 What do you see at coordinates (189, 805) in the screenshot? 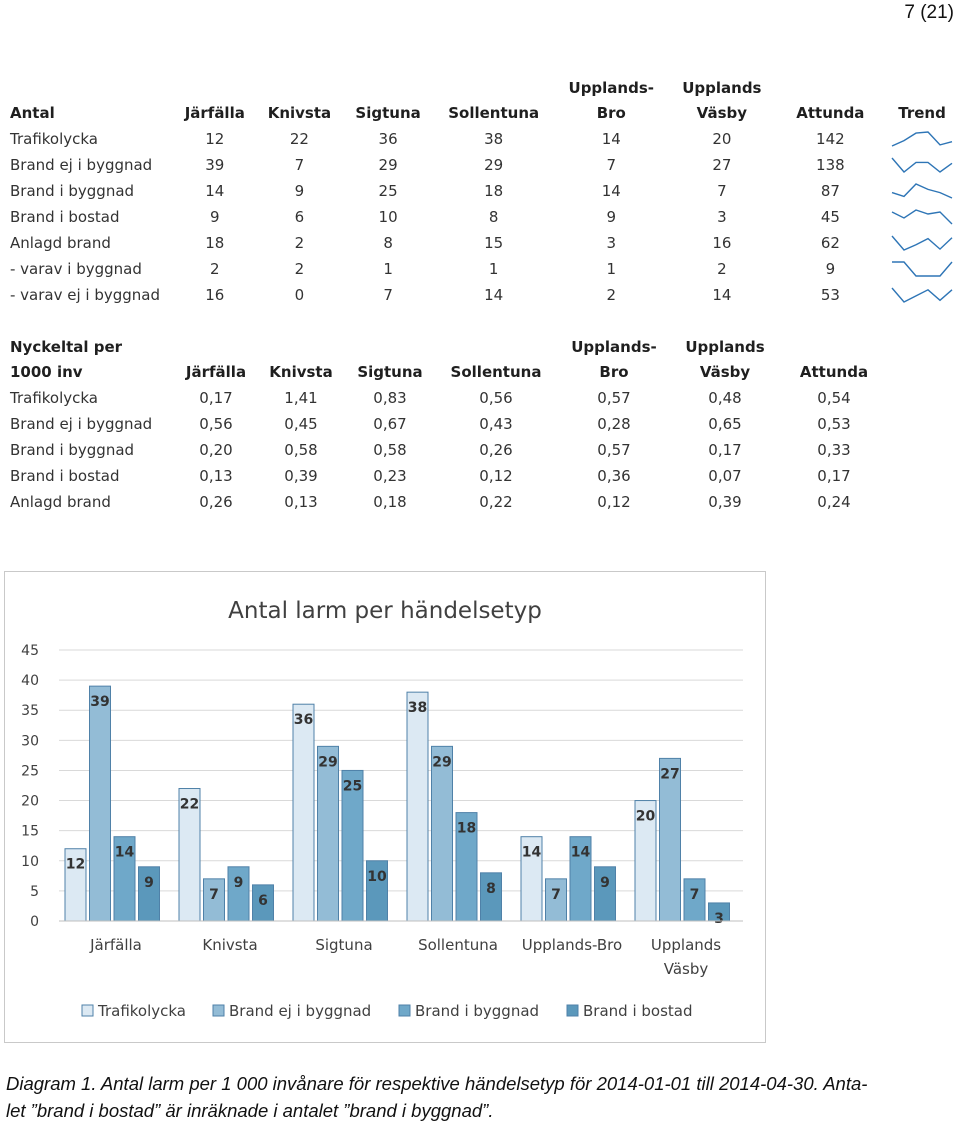
I see `bar-value-label: 22` at bounding box center [189, 805].